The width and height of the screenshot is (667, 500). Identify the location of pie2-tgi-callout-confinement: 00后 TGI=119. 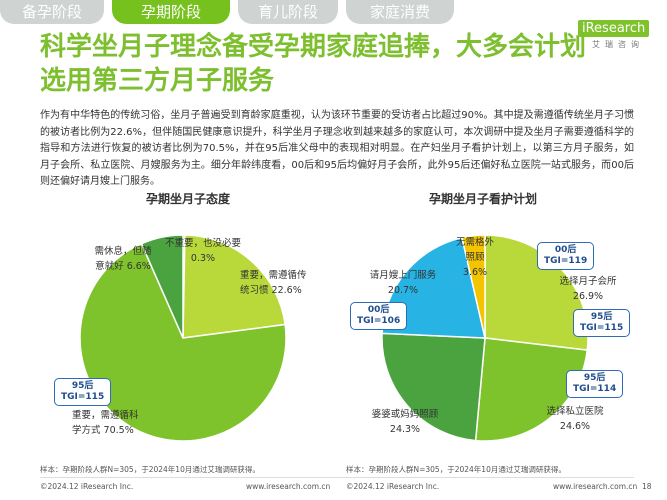
(566, 256).